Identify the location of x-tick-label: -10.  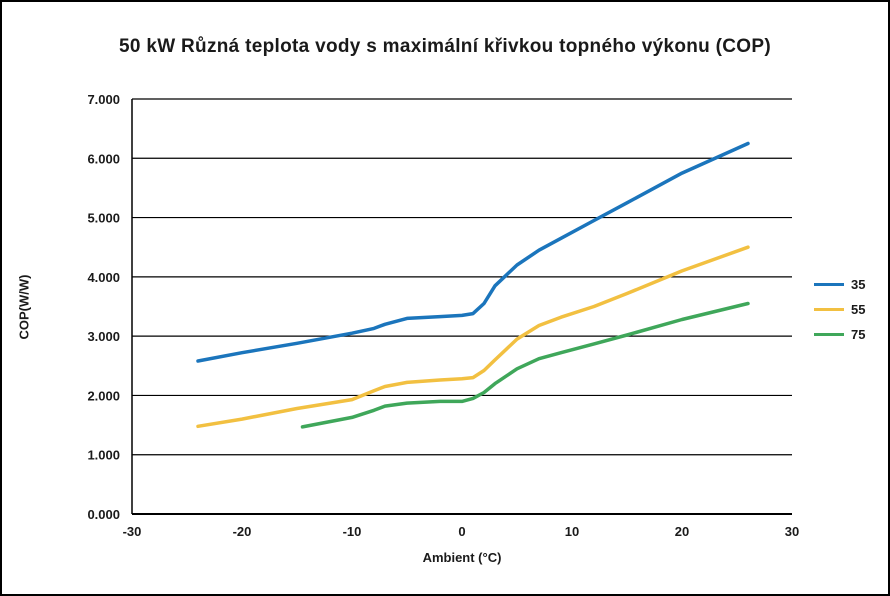
(352, 531).